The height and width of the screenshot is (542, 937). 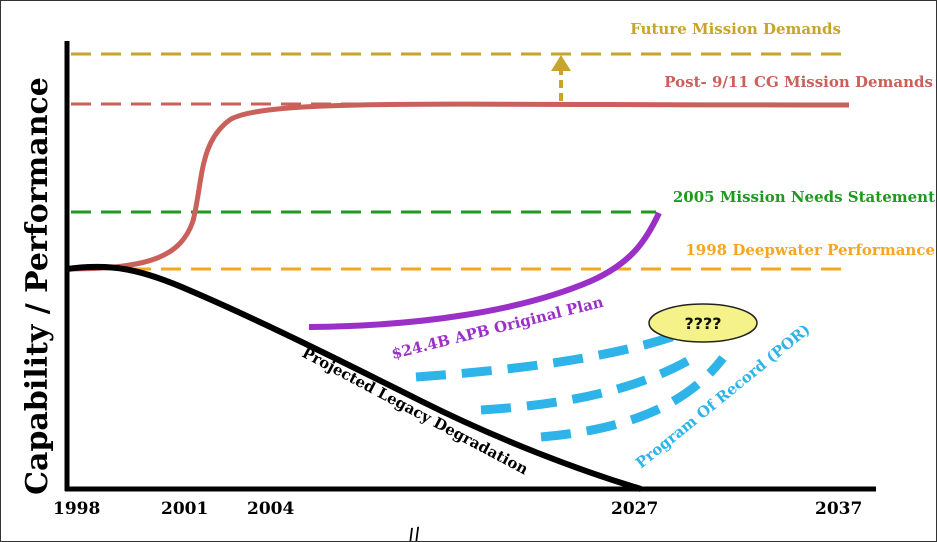 What do you see at coordinates (561, 63) in the screenshot?
I see `demand-growth-arrow-head` at bounding box center [561, 63].